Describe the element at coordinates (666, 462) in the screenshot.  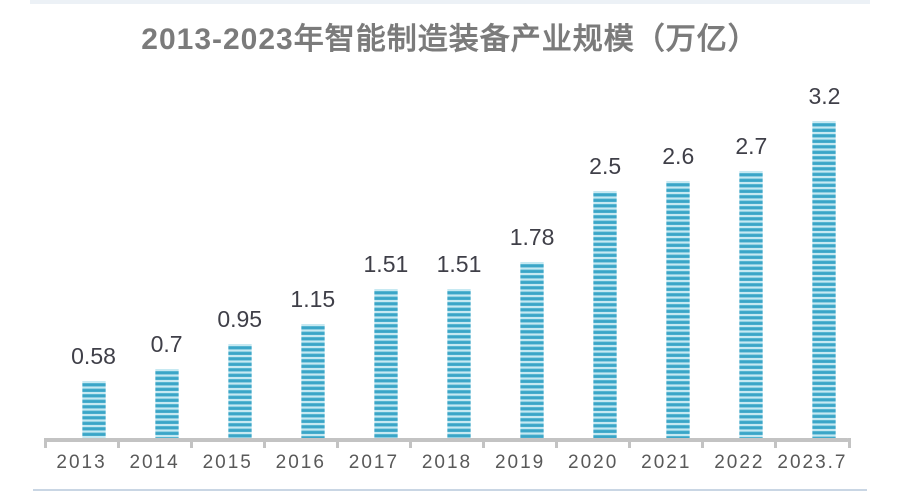
I see `x-axis-label: 2021` at that location.